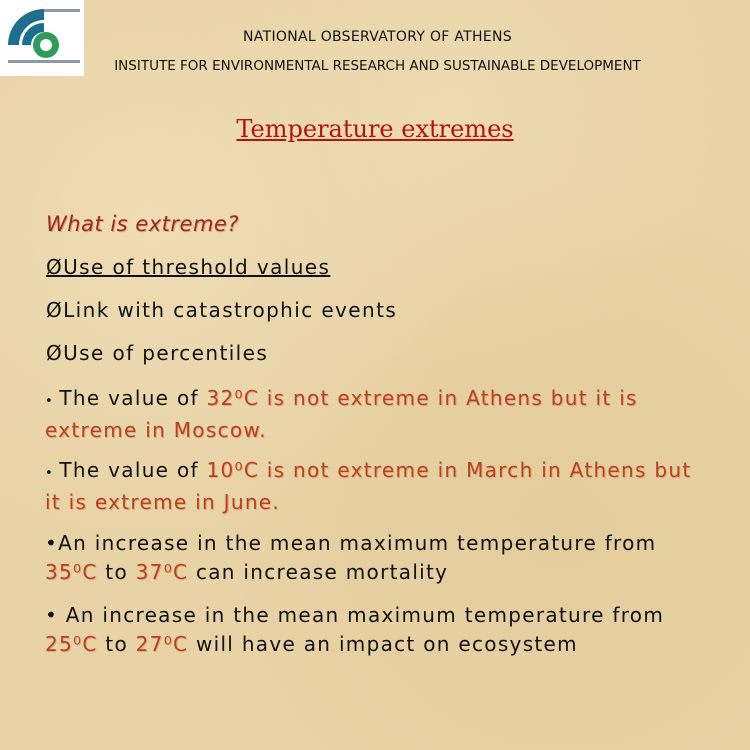  I want to click on bullet-item: ØLink with catastrophic events, so click(222, 310).